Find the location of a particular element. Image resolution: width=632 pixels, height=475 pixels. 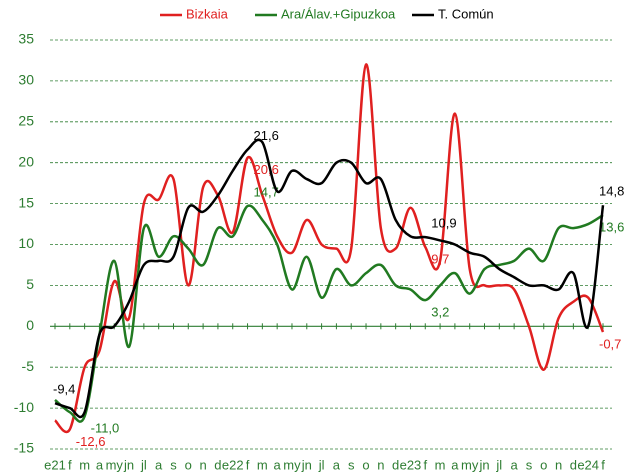

data-label: -0,7 is located at coordinates (610, 343).